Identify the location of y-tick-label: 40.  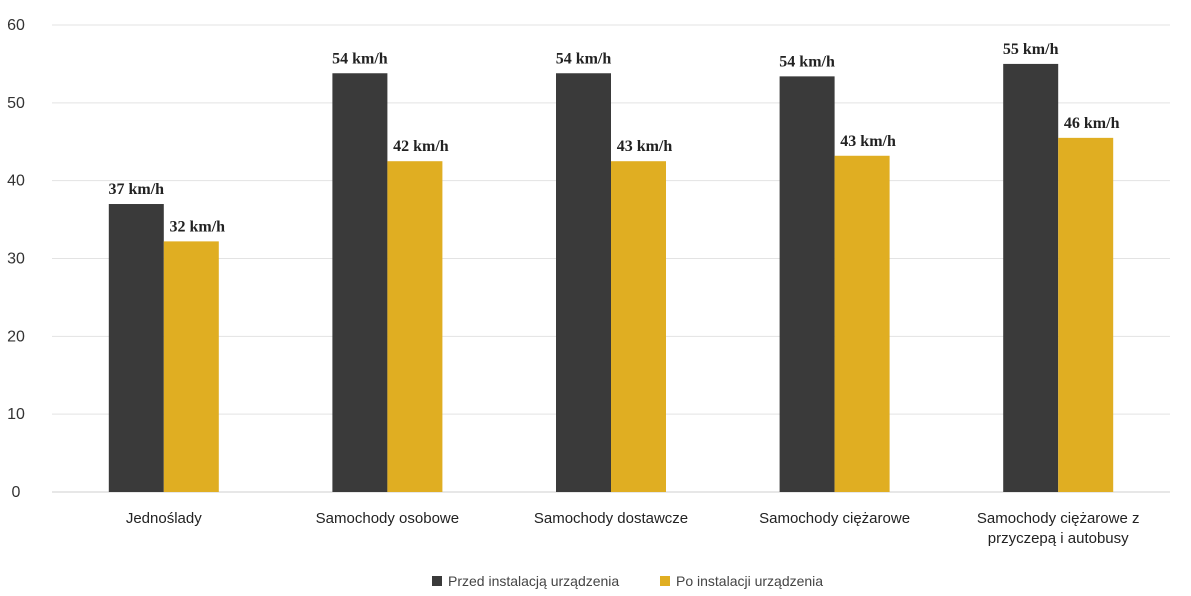
(16, 181).